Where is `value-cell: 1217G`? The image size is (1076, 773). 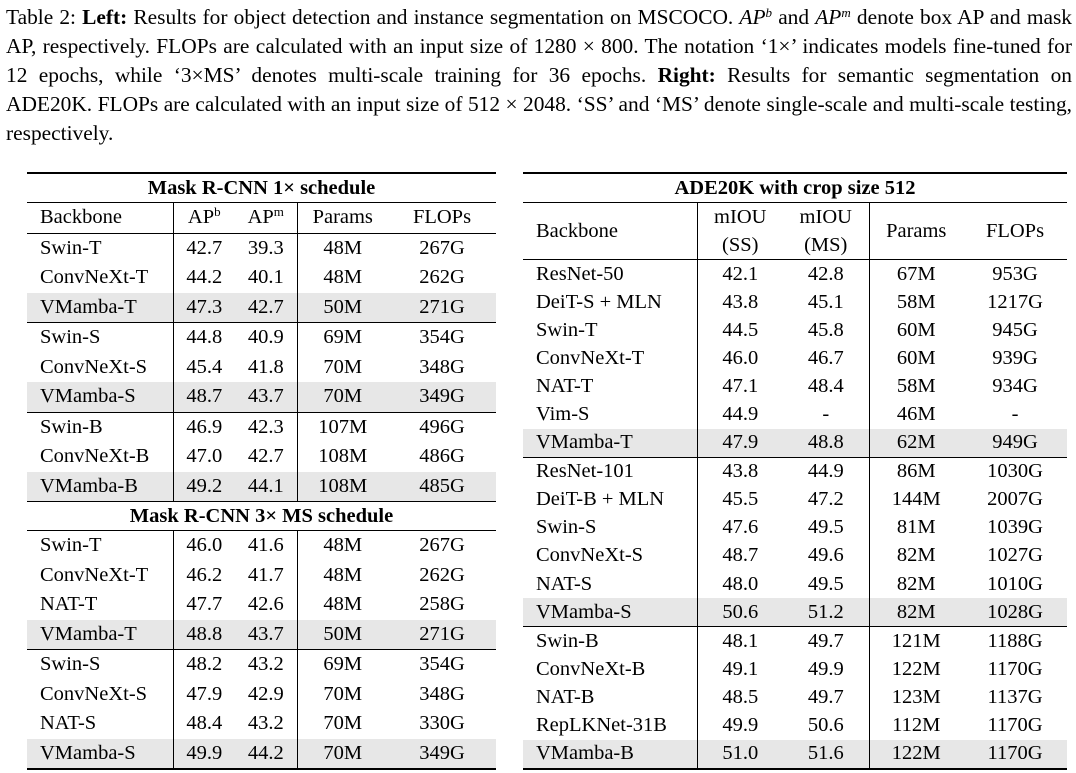
value-cell: 1217G is located at coordinates (1015, 301).